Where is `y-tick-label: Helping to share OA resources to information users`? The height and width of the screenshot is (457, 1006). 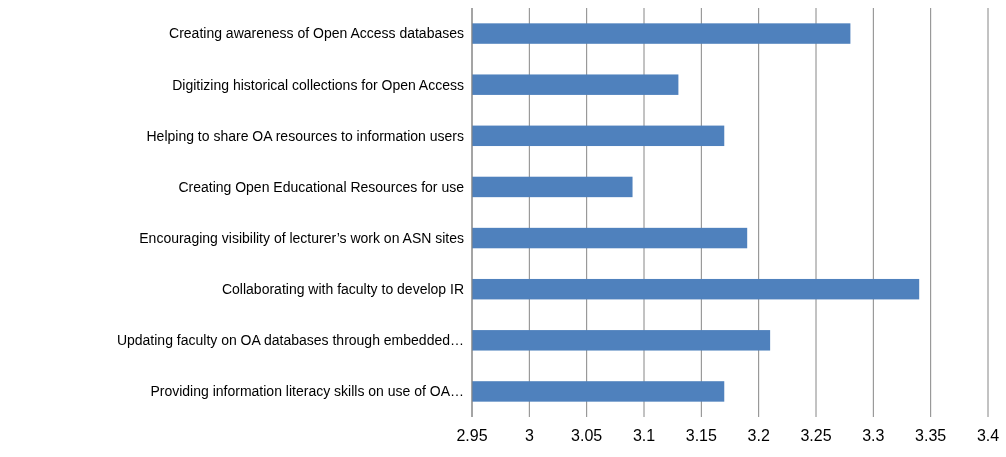 y-tick-label: Helping to share OA resources to information users is located at coordinates (305, 135).